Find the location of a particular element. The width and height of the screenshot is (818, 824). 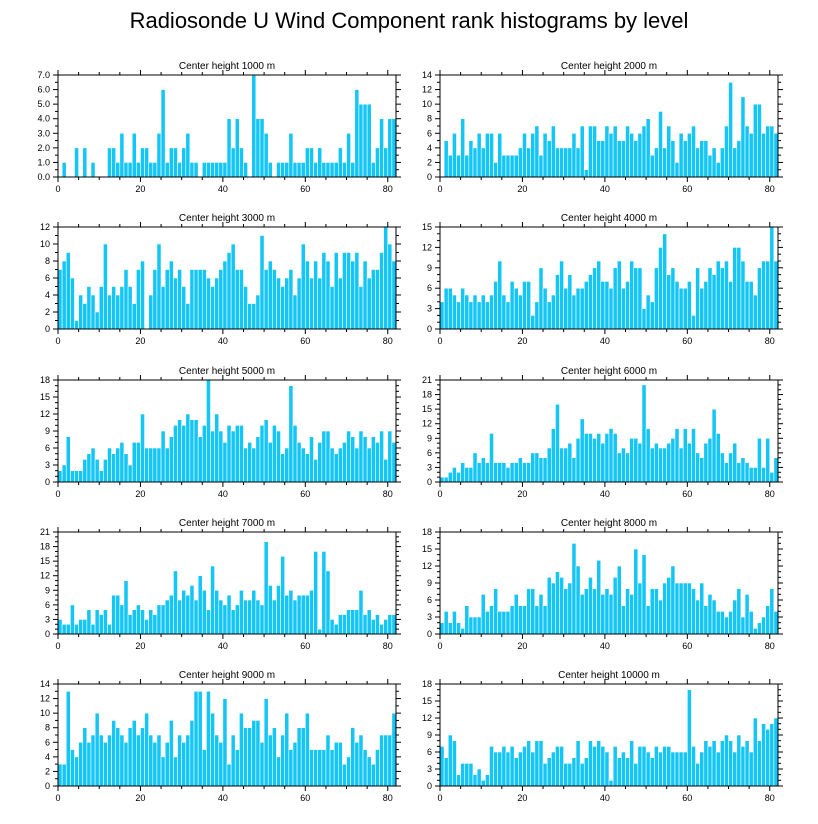

histogram-panel-8: Center height 8000 m 0 20 40 60 80 0 3 6 9 12 15 18 is located at coordinates (602, 584).